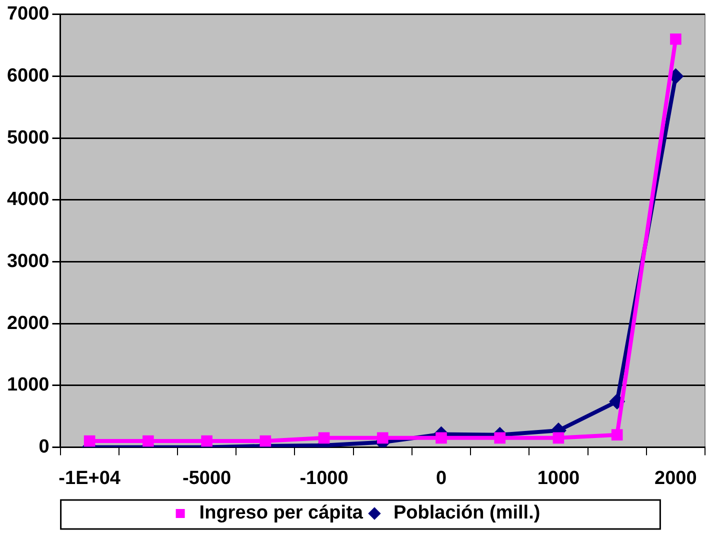 Image resolution: width=713 pixels, height=537 pixels. Describe the element at coordinates (324, 478) in the screenshot. I see `x-tick-label: -1000` at that location.